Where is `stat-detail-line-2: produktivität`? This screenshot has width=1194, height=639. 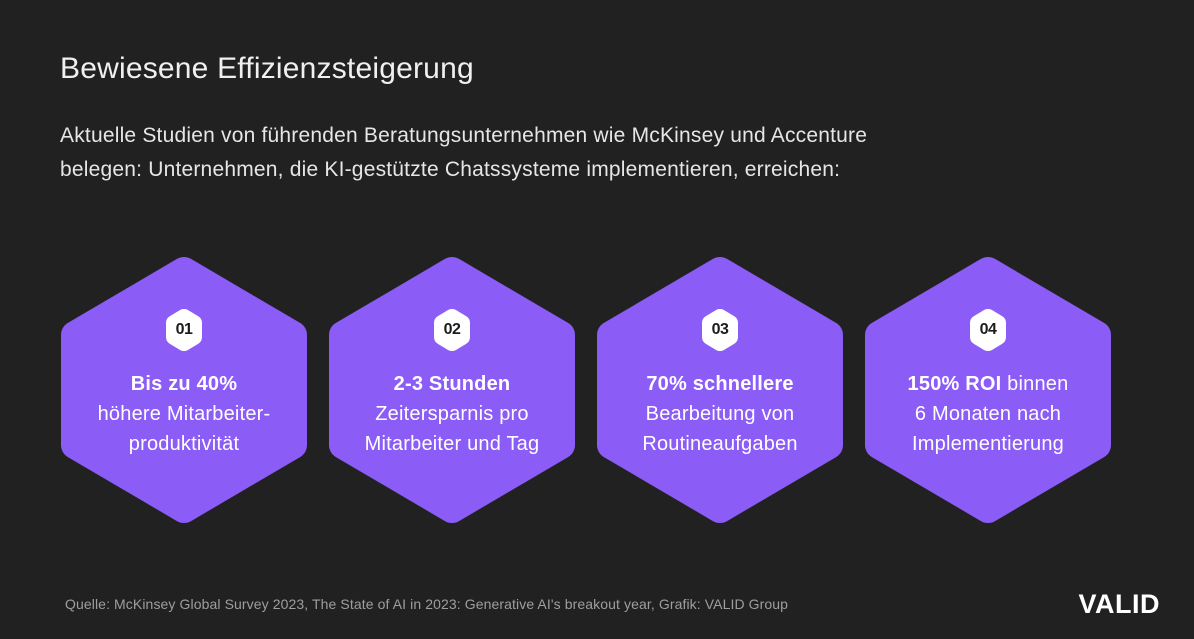 stat-detail-line-2: produktivität is located at coordinates (184, 444).